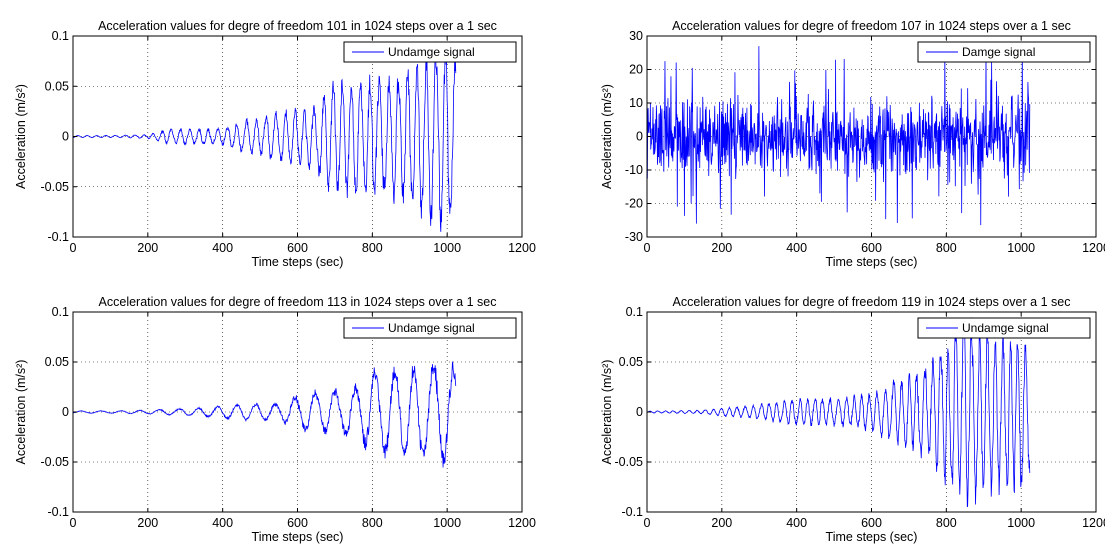  I want to click on legend: Damge signal, so click(1004, 52).